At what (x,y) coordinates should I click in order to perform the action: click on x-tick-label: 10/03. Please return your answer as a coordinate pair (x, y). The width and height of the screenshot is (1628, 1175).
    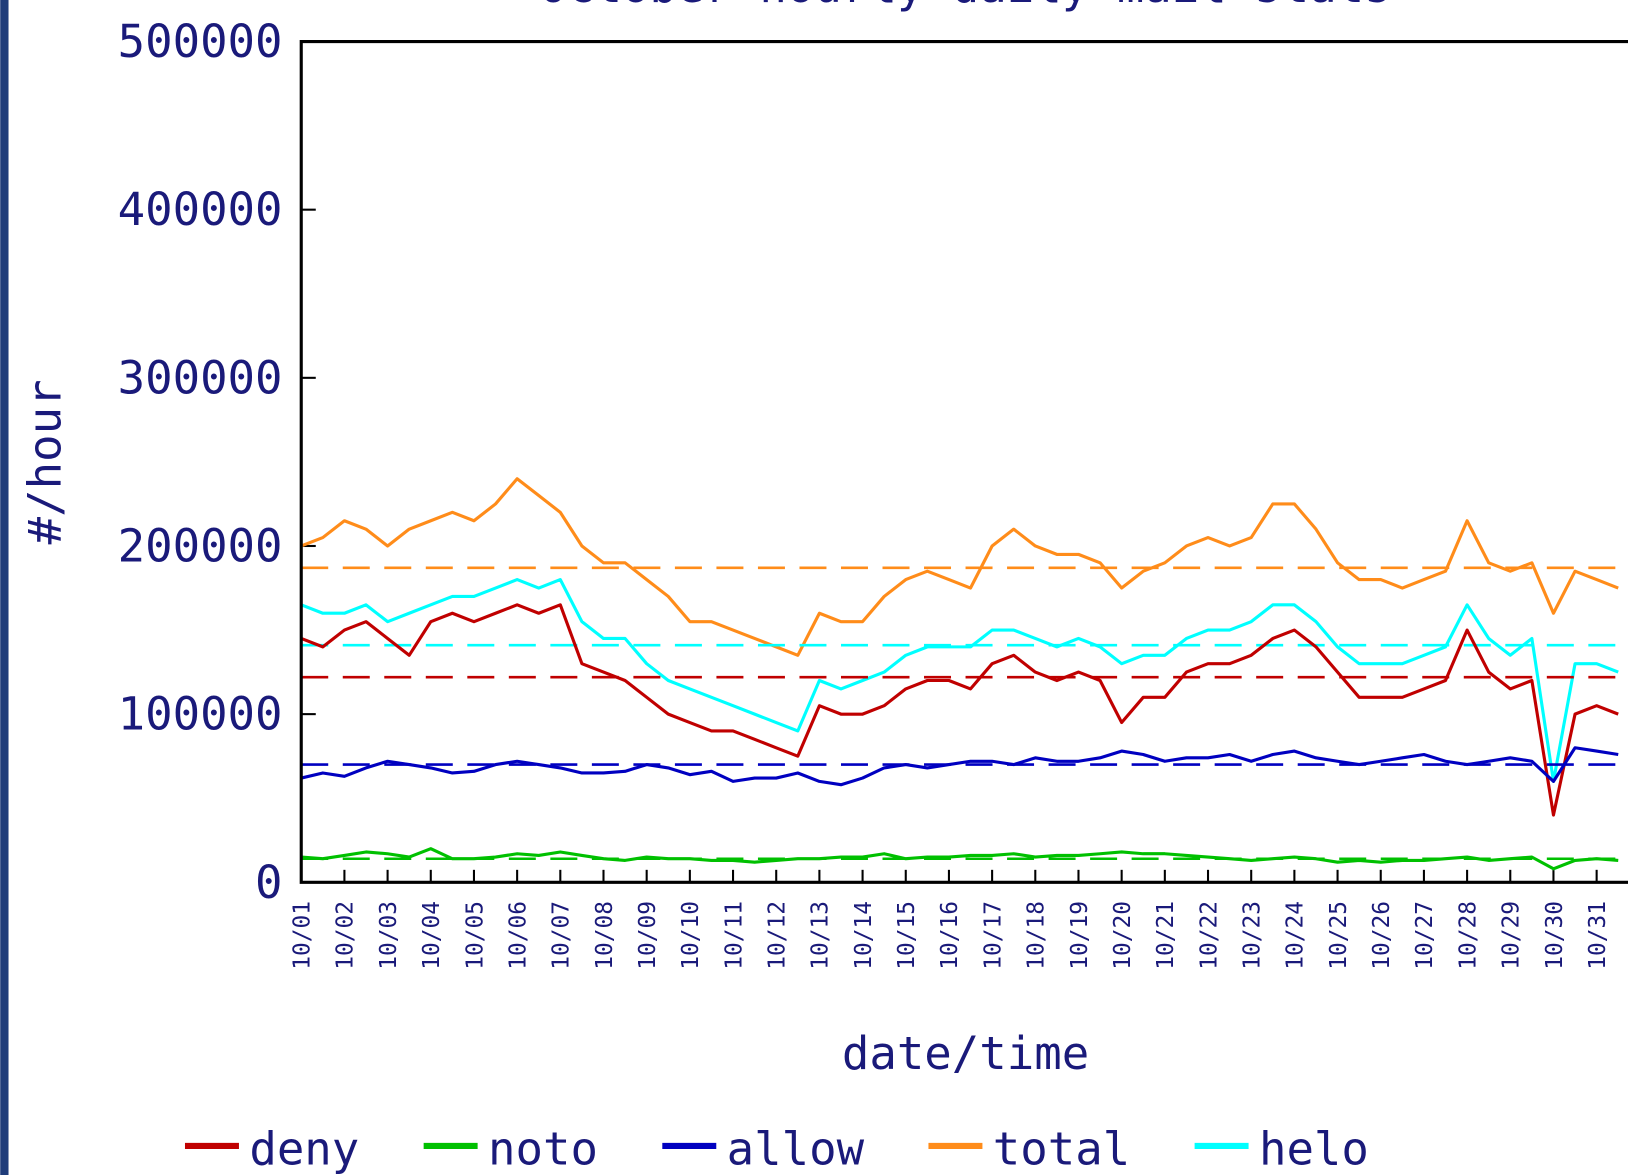
    Looking at the image, I should click on (389, 935).